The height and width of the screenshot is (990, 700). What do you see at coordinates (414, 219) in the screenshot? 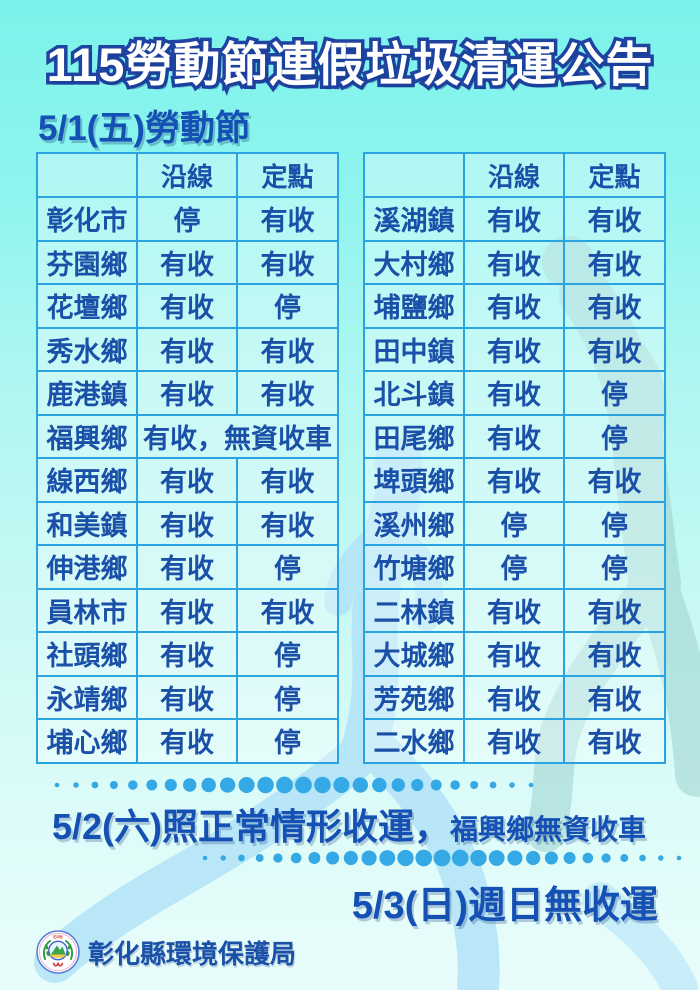
I see `township-cell: 溪湖鎮` at bounding box center [414, 219].